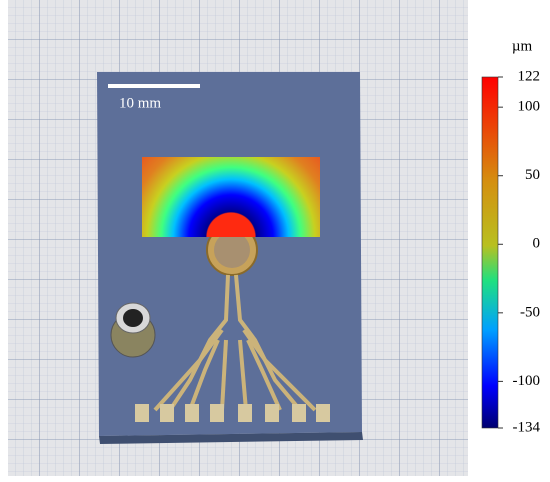  I want to click on colorbar-unit: µm, so click(522, 46).